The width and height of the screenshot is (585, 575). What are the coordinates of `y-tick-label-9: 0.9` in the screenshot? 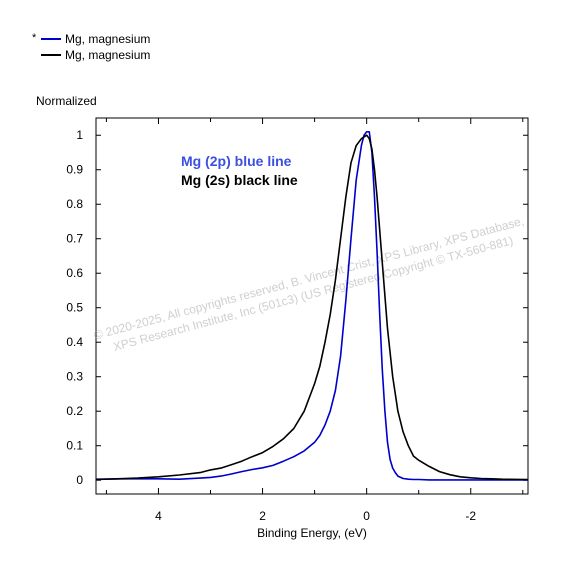 It's located at (74, 170).